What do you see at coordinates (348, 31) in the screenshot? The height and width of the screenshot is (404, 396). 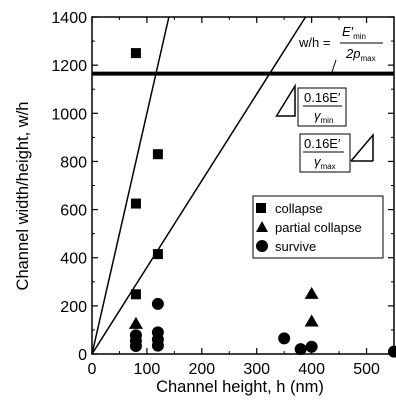 I see `limit-num-main: E′` at bounding box center [348, 31].